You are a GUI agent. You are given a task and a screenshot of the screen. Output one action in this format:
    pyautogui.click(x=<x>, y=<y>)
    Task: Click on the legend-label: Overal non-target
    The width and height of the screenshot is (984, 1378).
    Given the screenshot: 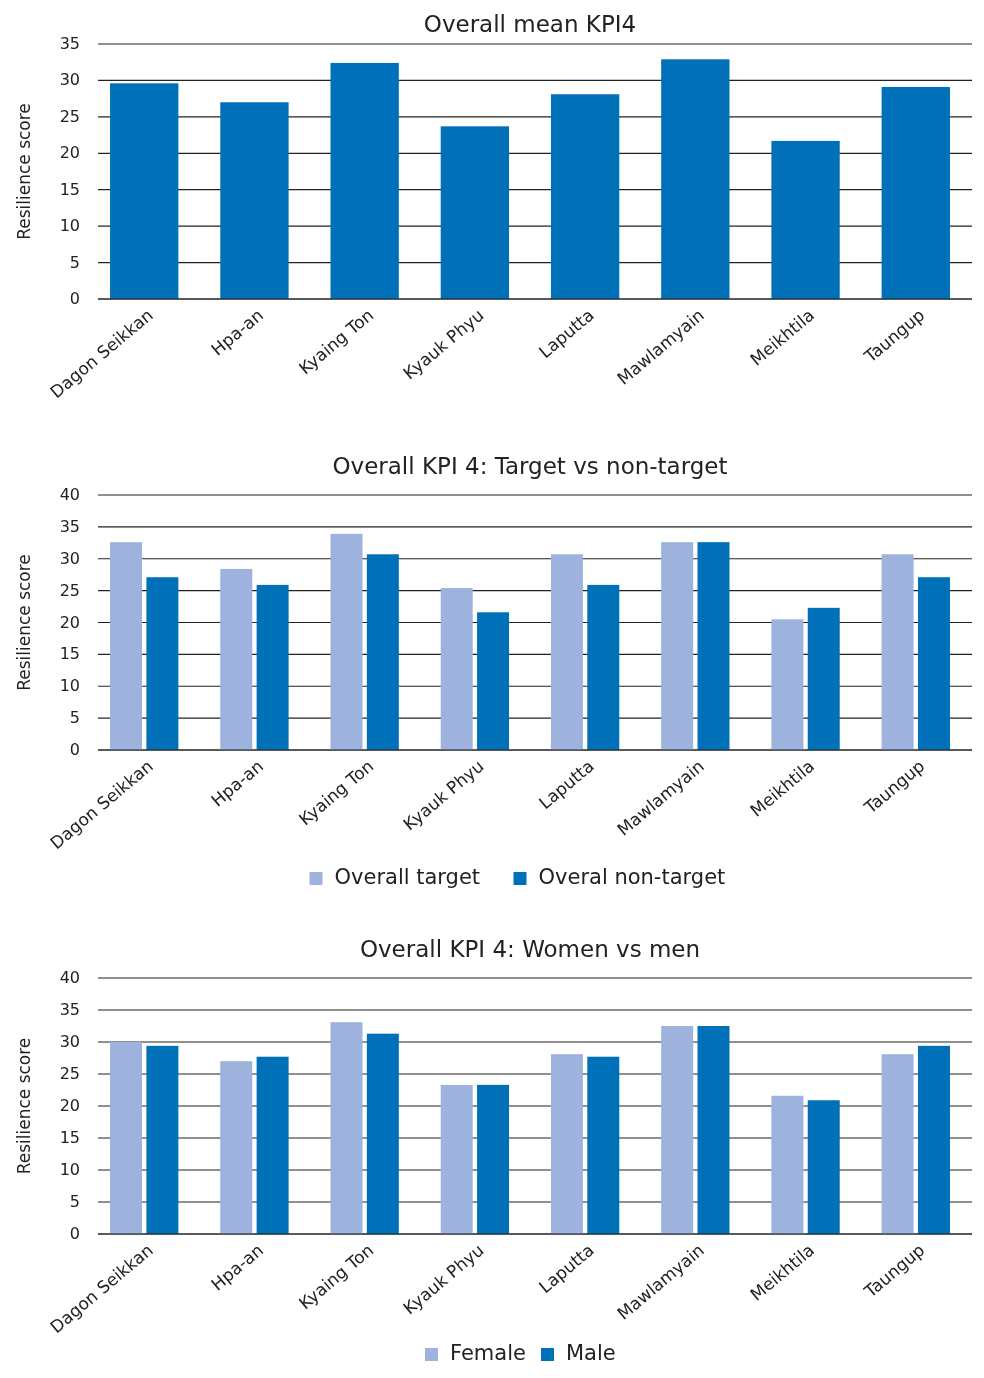 What is the action you would take?
    pyautogui.click(x=632, y=877)
    